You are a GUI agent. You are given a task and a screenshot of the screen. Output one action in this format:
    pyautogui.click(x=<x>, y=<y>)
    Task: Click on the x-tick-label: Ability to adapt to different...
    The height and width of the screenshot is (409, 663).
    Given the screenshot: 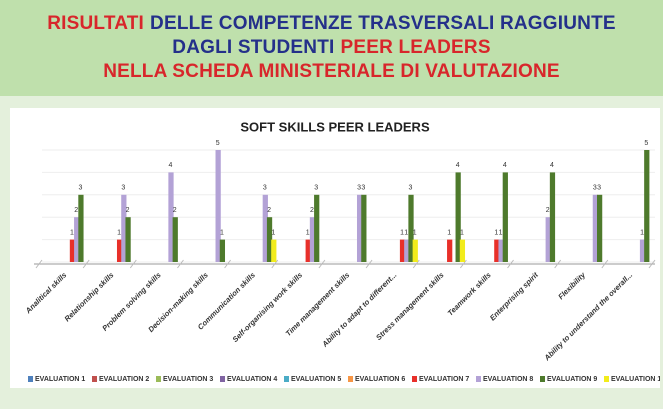 What is the action you would take?
    pyautogui.click(x=359, y=309)
    